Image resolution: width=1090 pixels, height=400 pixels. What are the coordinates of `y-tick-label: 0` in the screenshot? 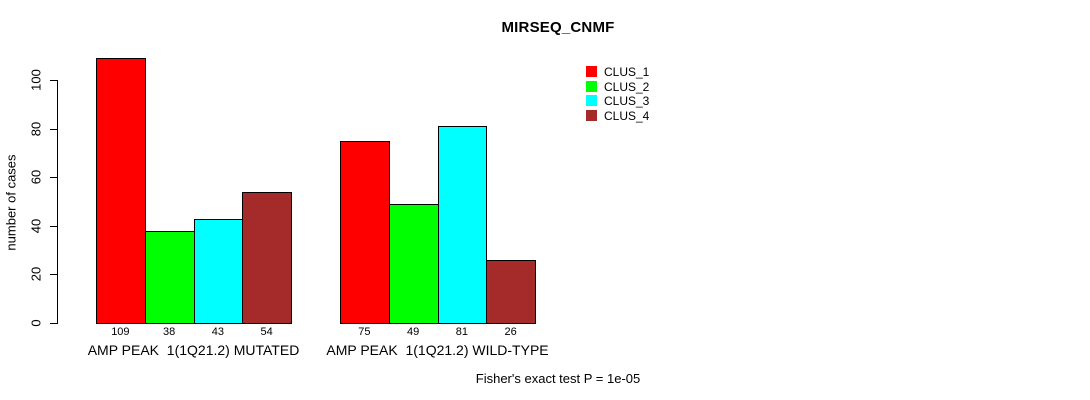 It's located at (36, 323).